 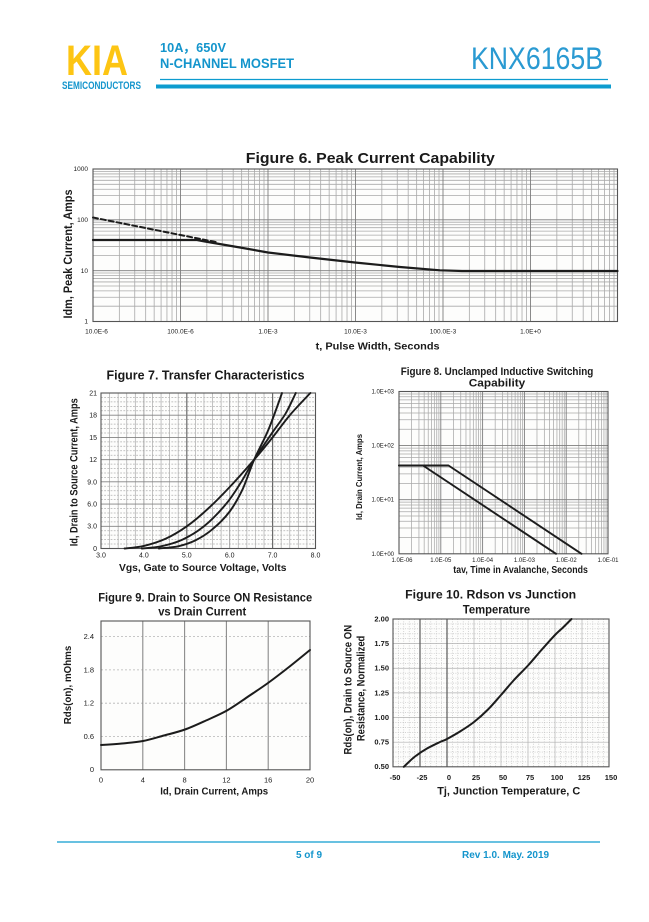 What do you see at coordinates (506, 855) in the screenshot?
I see `svg-text: Rev 1.0. May. 2019` at bounding box center [506, 855].